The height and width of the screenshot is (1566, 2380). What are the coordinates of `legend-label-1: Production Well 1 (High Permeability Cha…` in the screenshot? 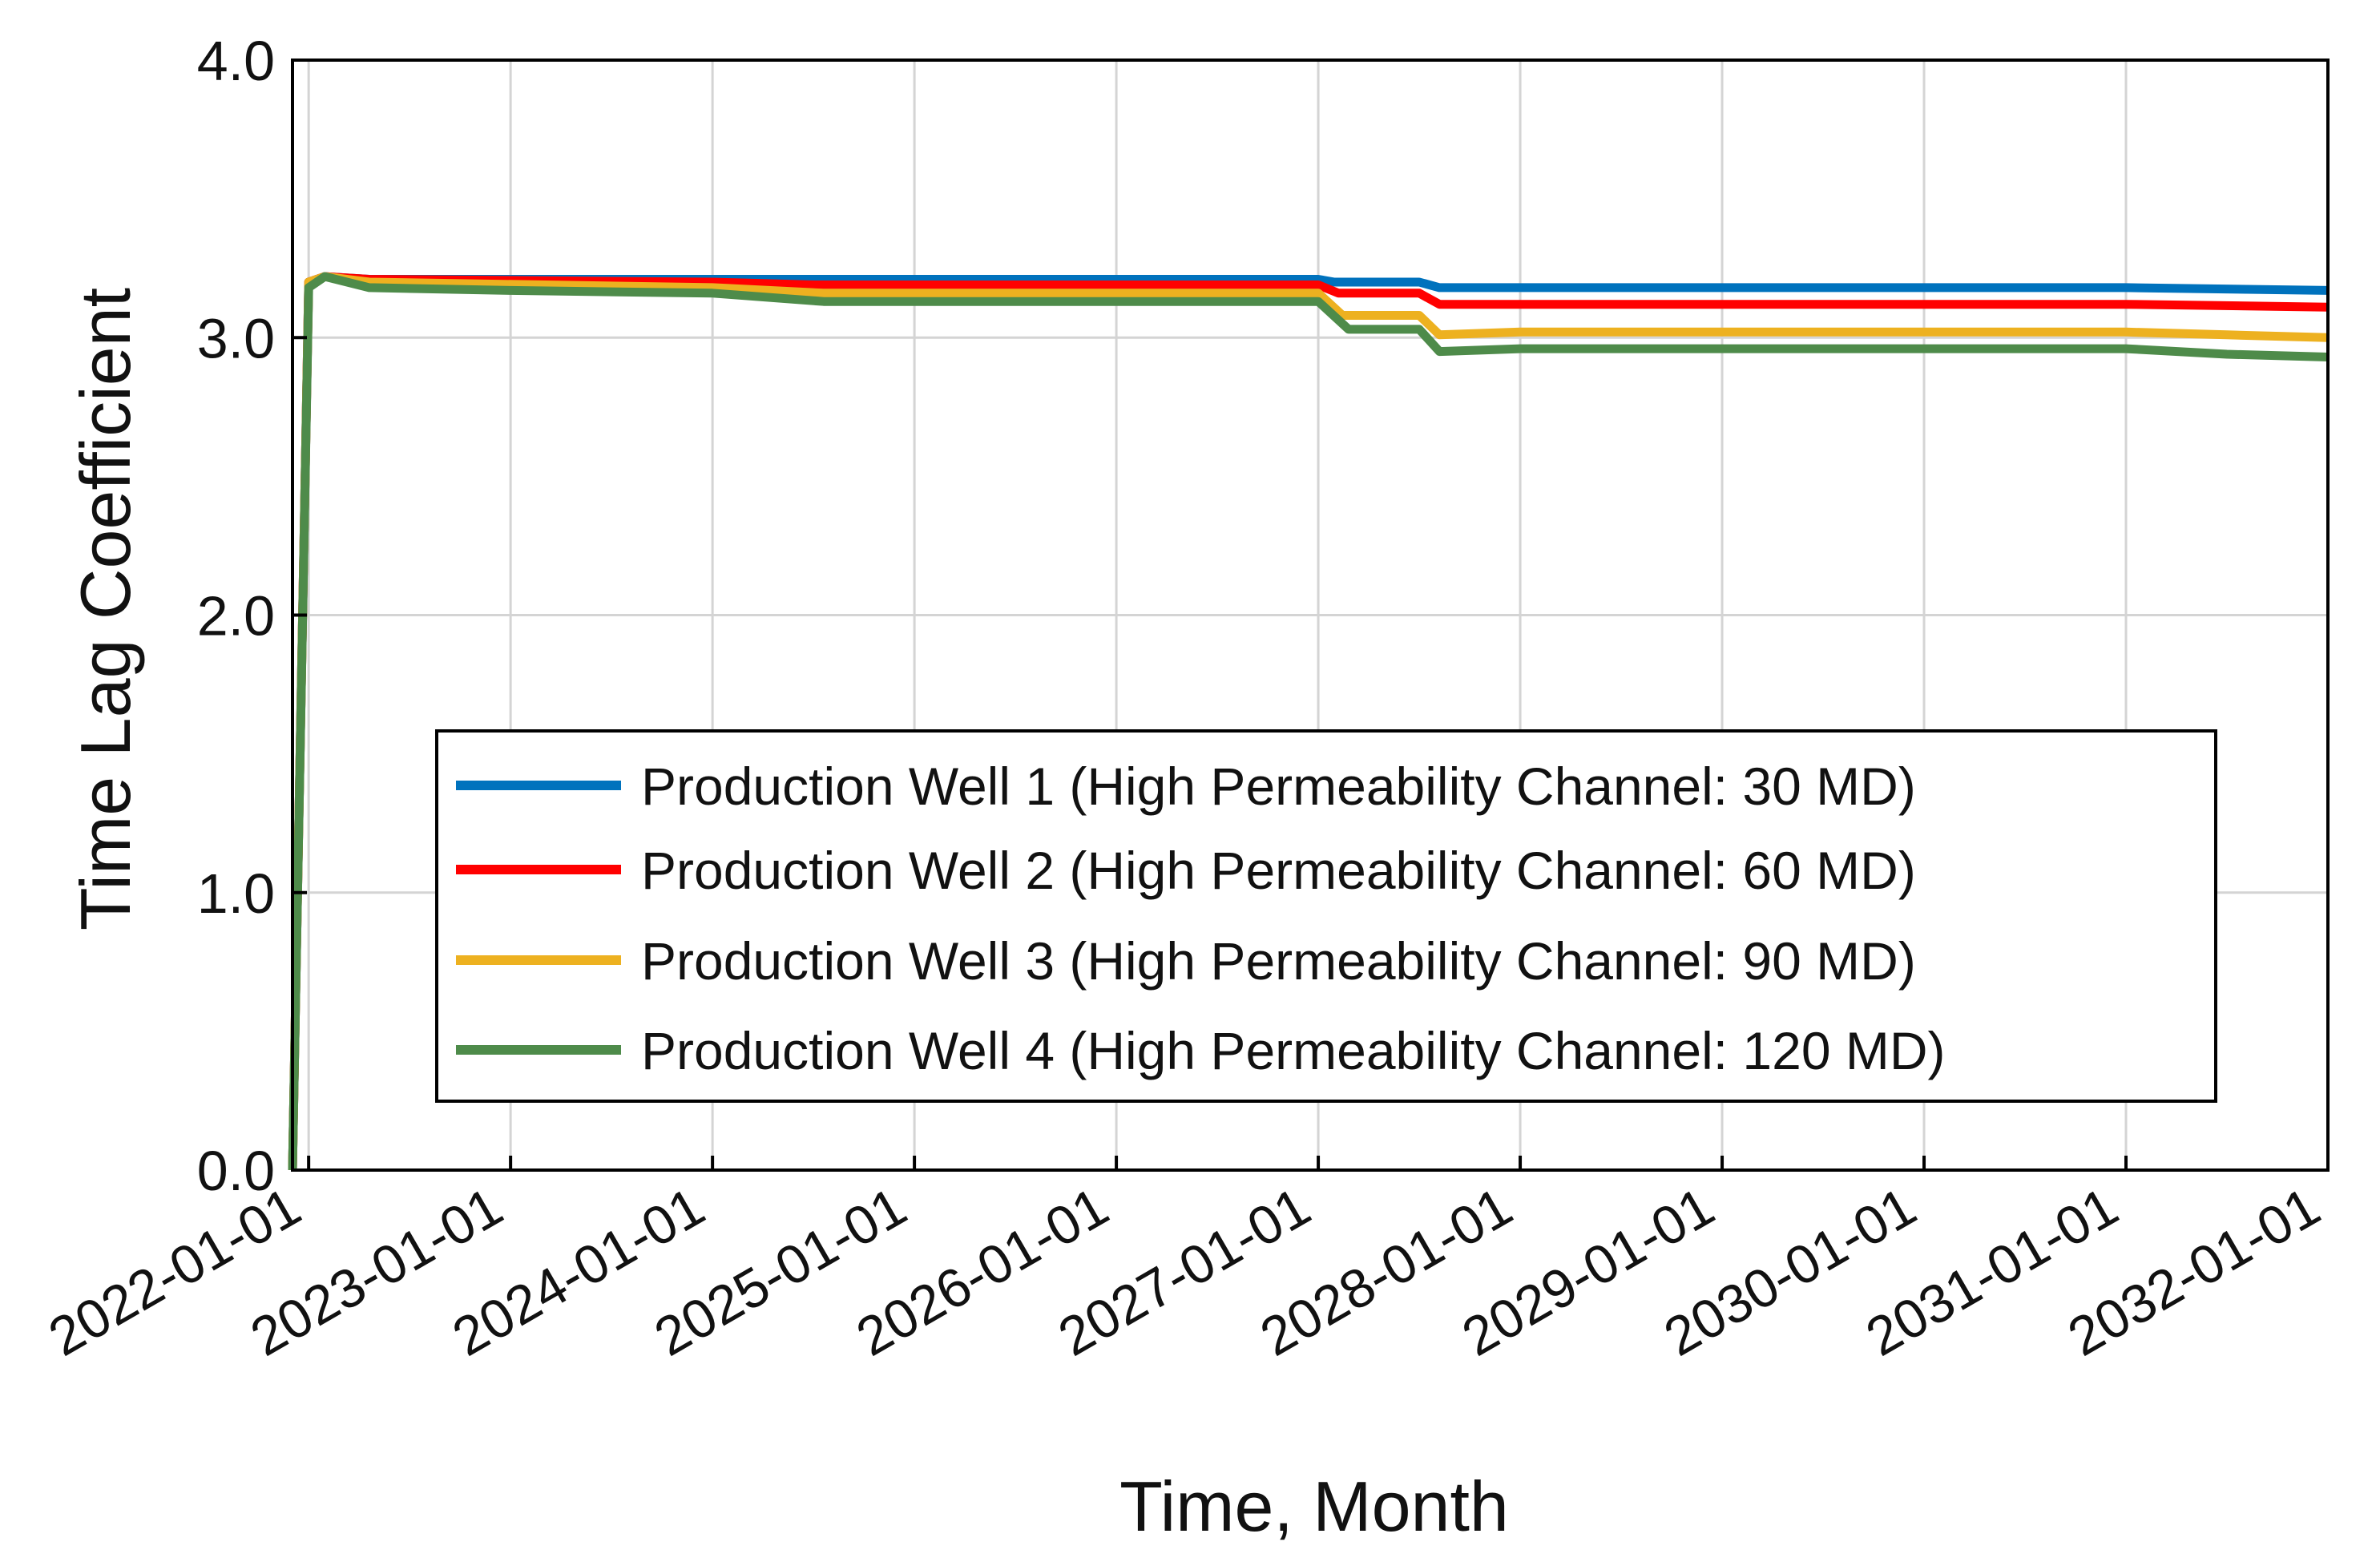 It's located at (1278, 786).